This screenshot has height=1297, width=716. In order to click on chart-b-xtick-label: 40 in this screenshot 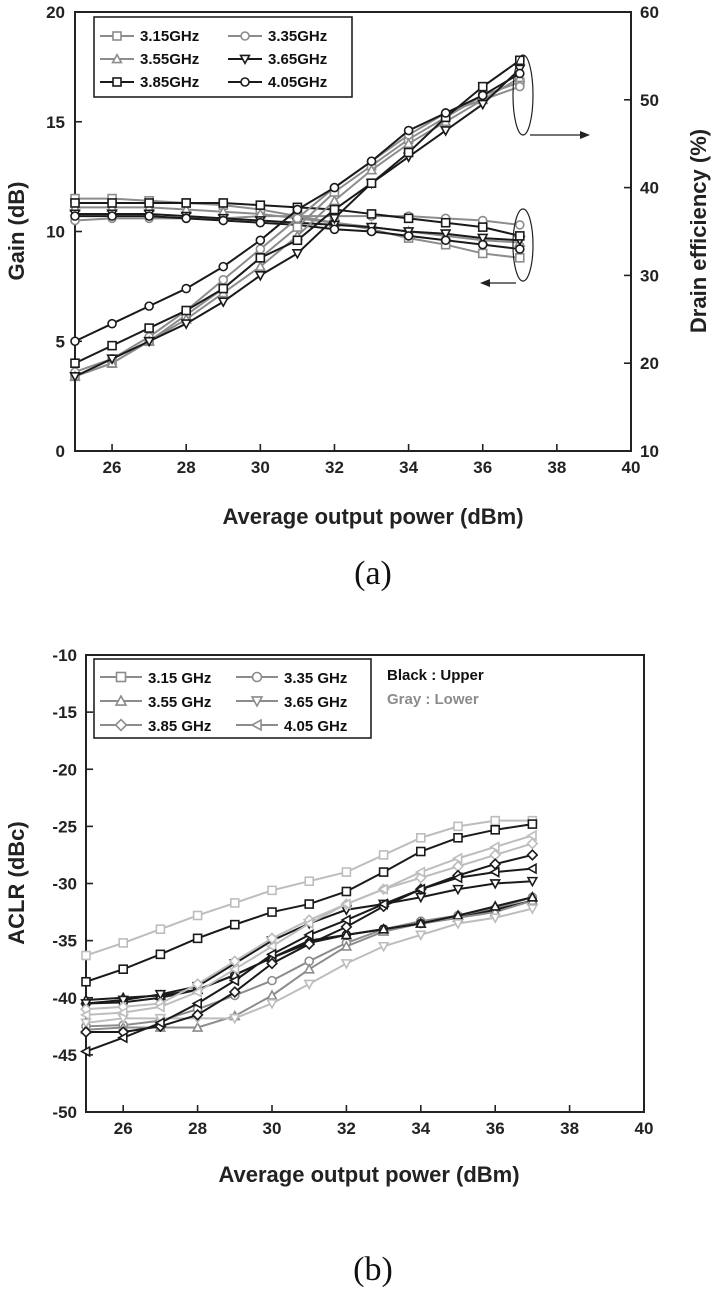, I will do `click(644, 1128)`.